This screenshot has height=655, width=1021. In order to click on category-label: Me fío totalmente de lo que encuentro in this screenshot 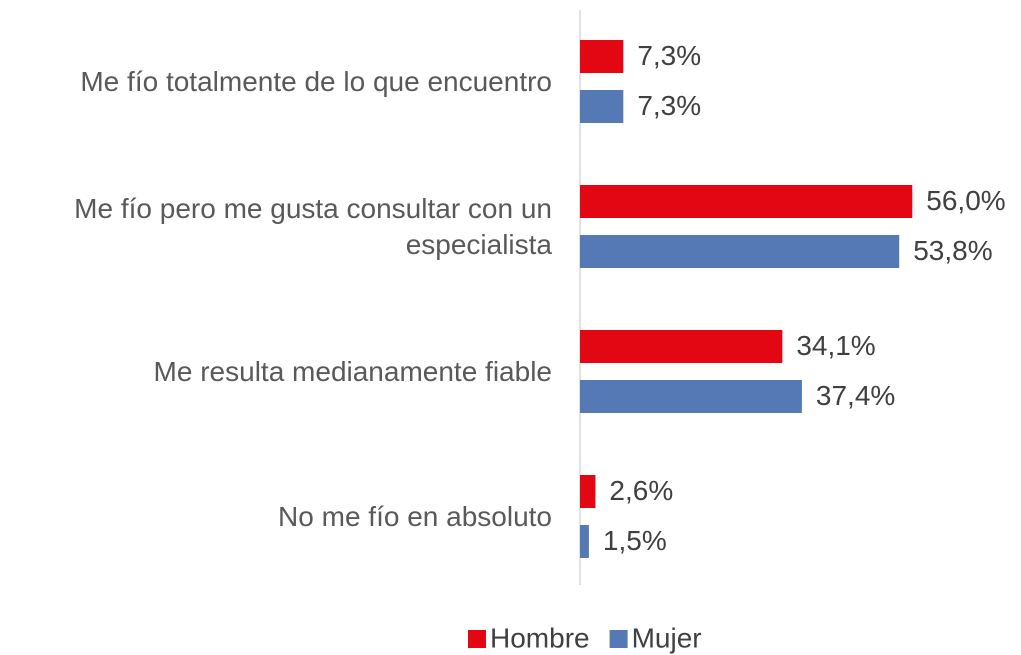, I will do `click(316, 81)`.